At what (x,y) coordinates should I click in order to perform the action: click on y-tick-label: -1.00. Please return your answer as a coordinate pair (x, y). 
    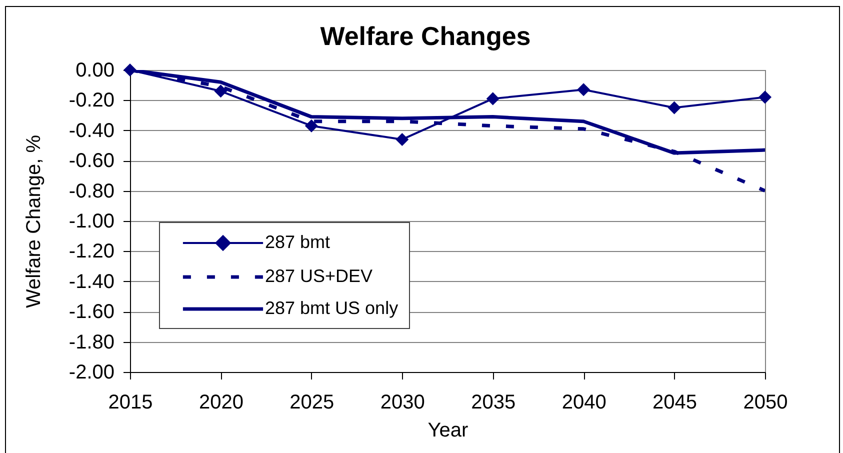
    Looking at the image, I should click on (91, 221).